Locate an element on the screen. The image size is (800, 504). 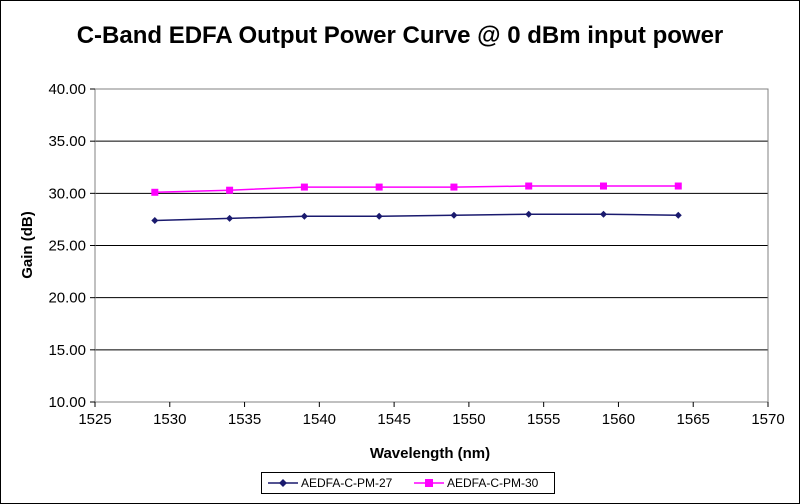
y-tick-label: 20.00 is located at coordinates (67, 298).